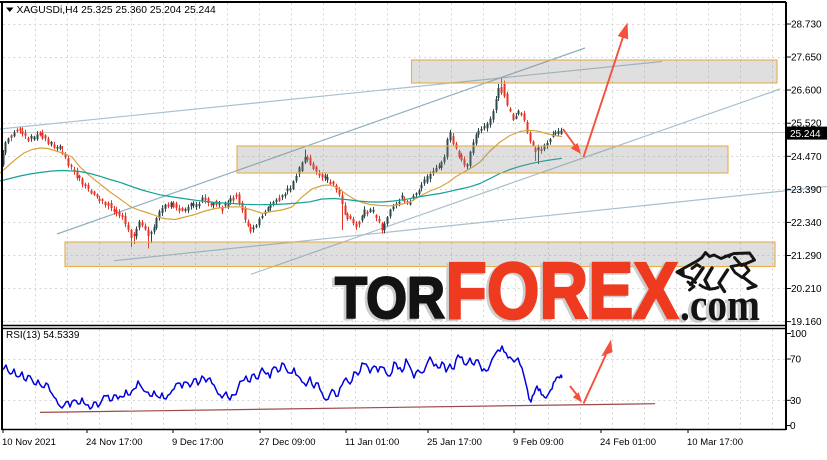  Describe the element at coordinates (538, 442) in the screenshot. I see `svg-text: 9 Feb 09:00` at that location.